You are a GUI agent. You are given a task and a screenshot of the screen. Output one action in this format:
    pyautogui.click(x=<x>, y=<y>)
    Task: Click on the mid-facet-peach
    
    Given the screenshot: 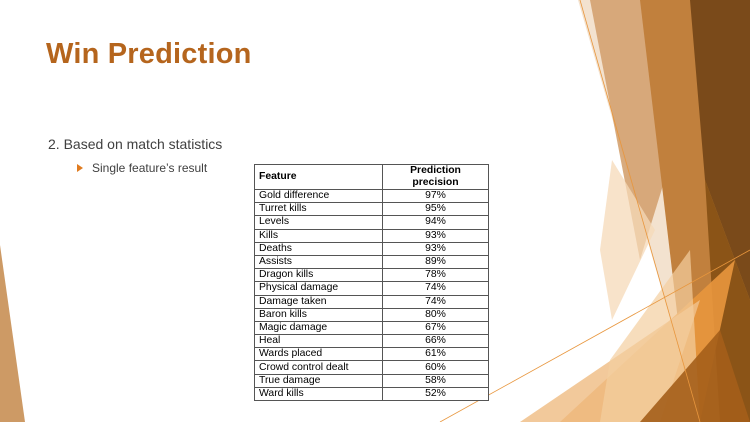 What is the action you would take?
    pyautogui.click(x=627, y=240)
    